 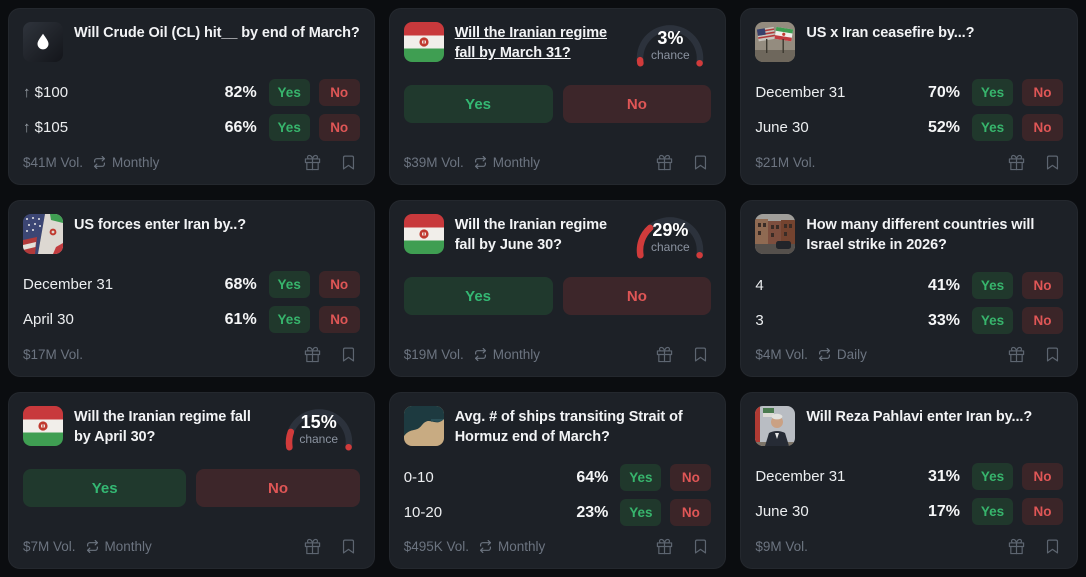 I want to click on market-title: Will Reza Pahlavi enter Iran by...?, so click(x=919, y=417).